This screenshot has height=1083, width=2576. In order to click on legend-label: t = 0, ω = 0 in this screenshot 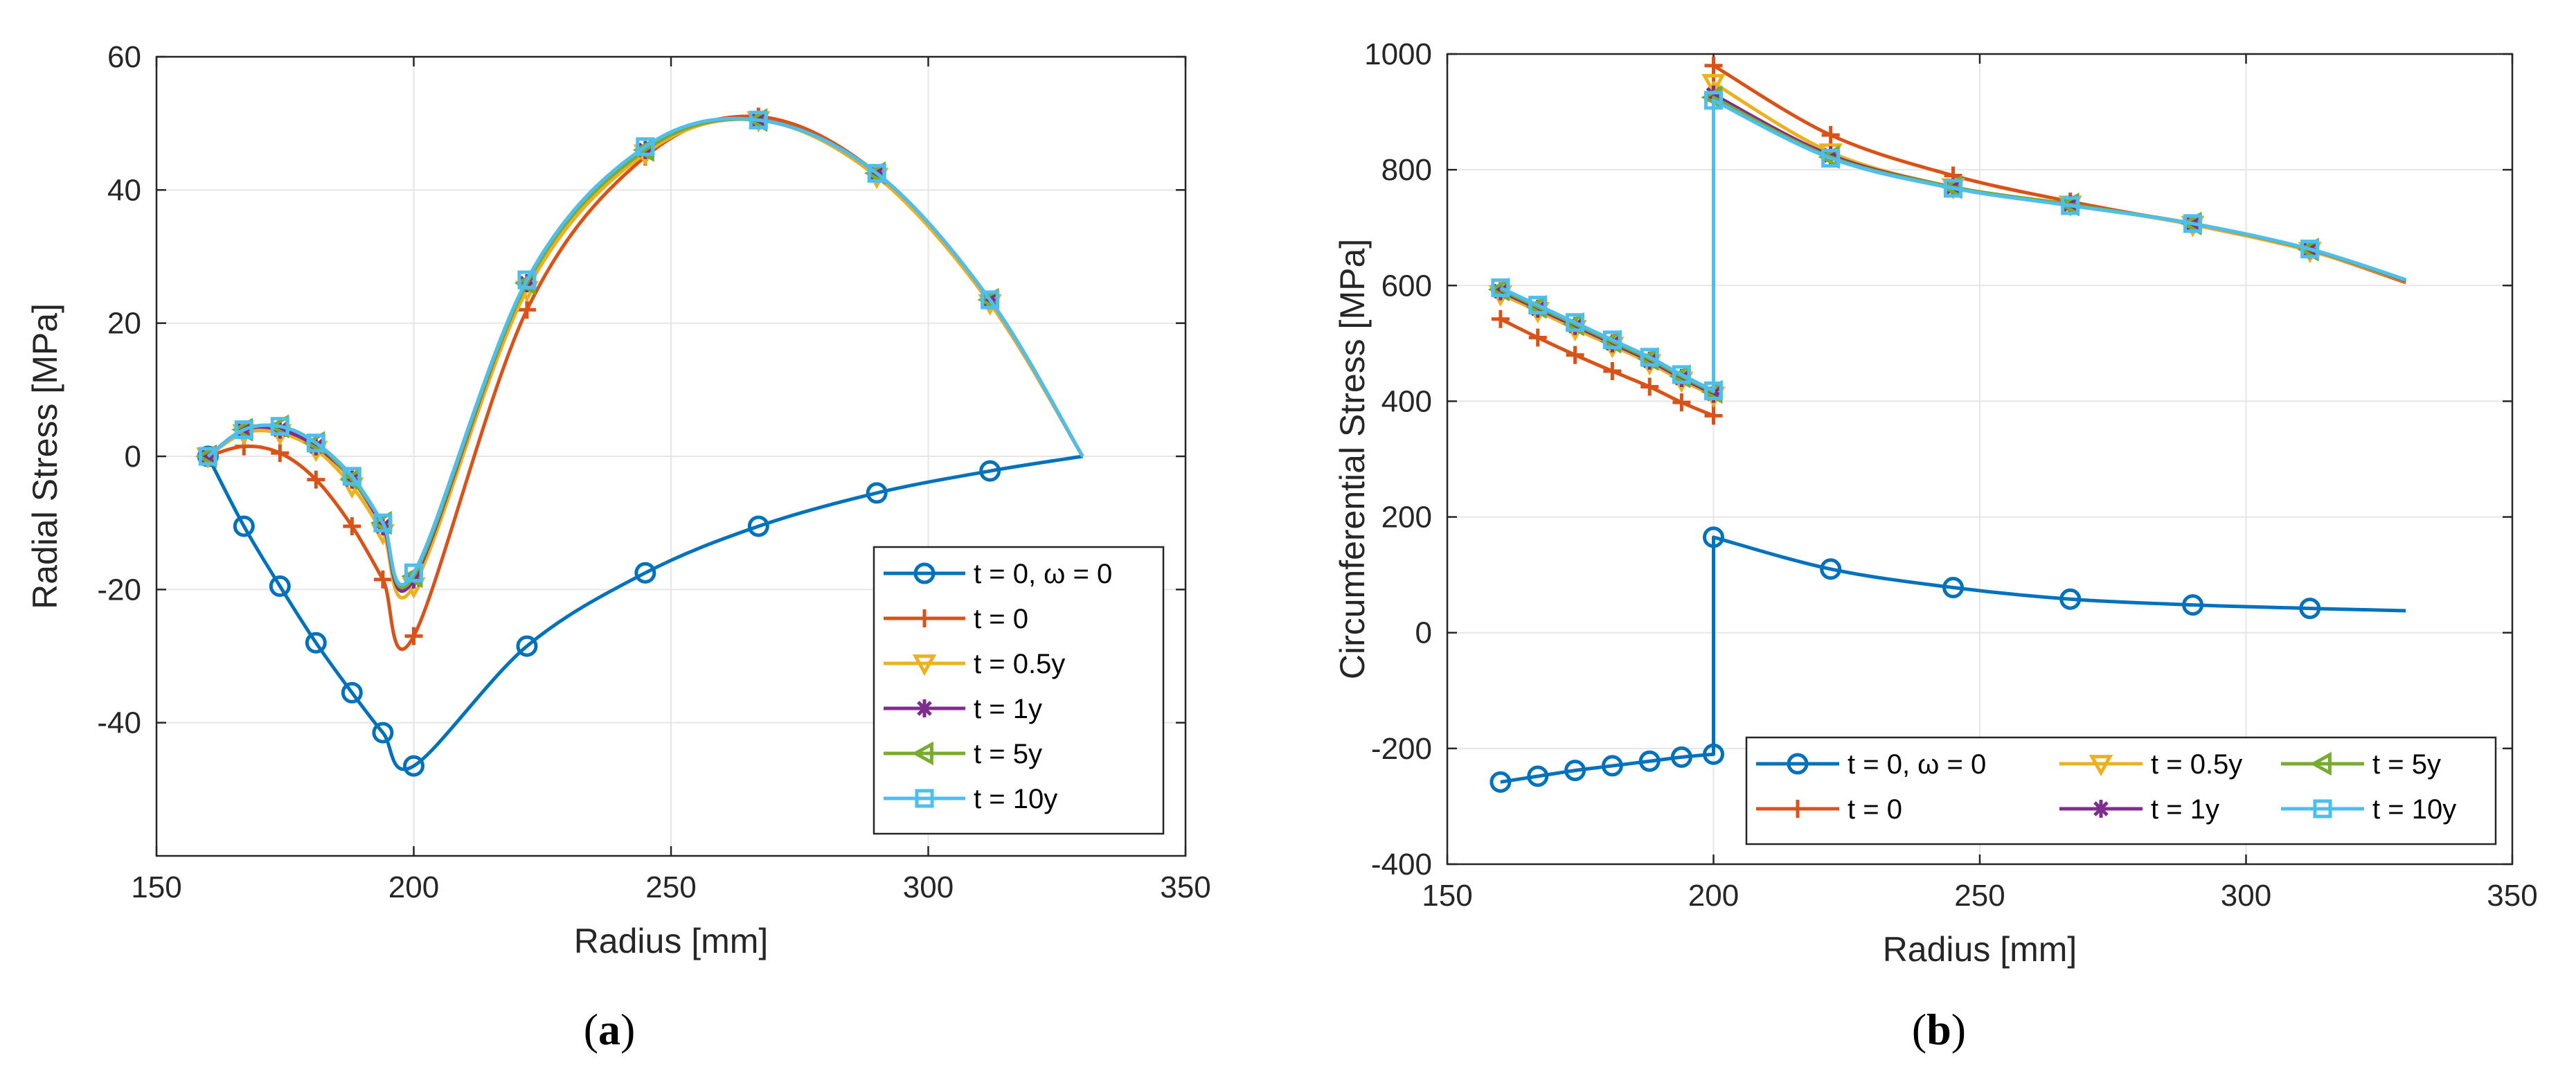, I will do `click(1043, 574)`.